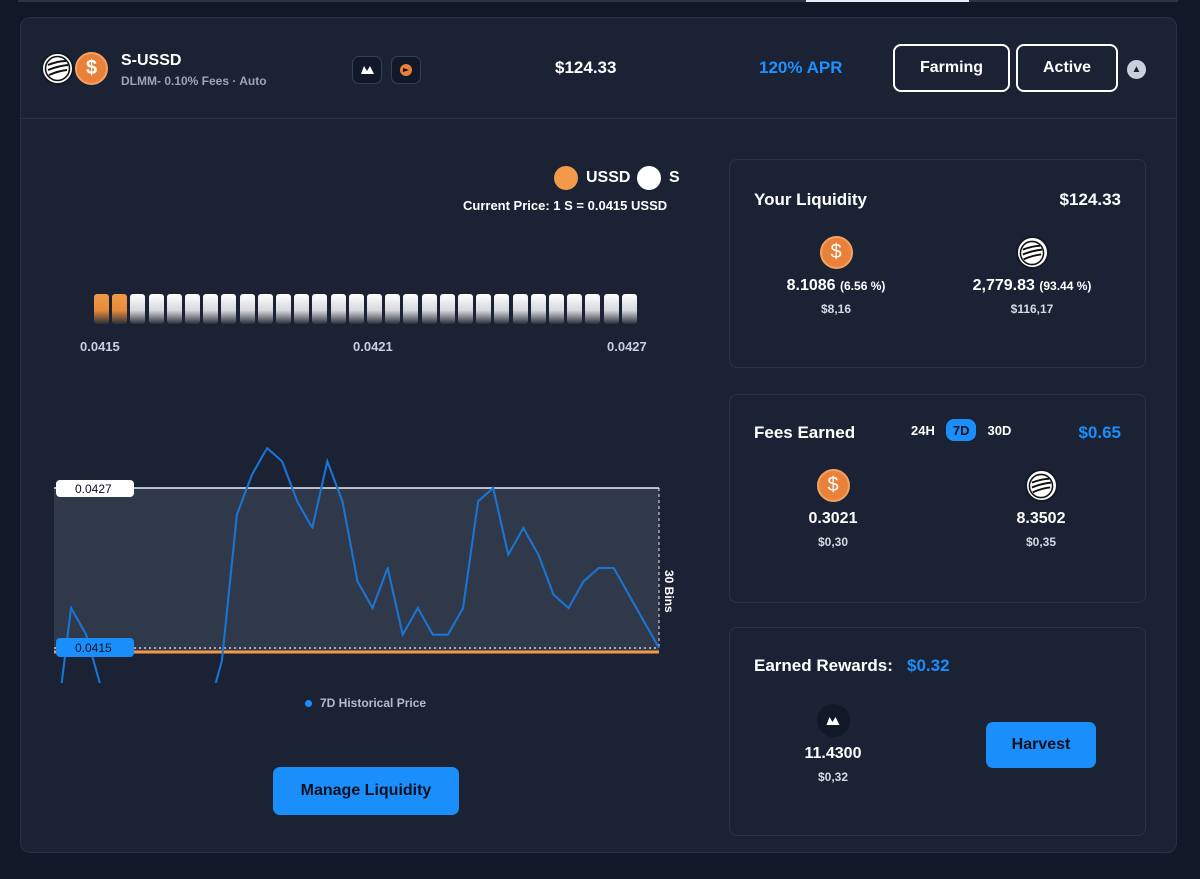 Image resolution: width=1200 pixels, height=879 pixels. I want to click on liquidity-bins, so click(366, 310).